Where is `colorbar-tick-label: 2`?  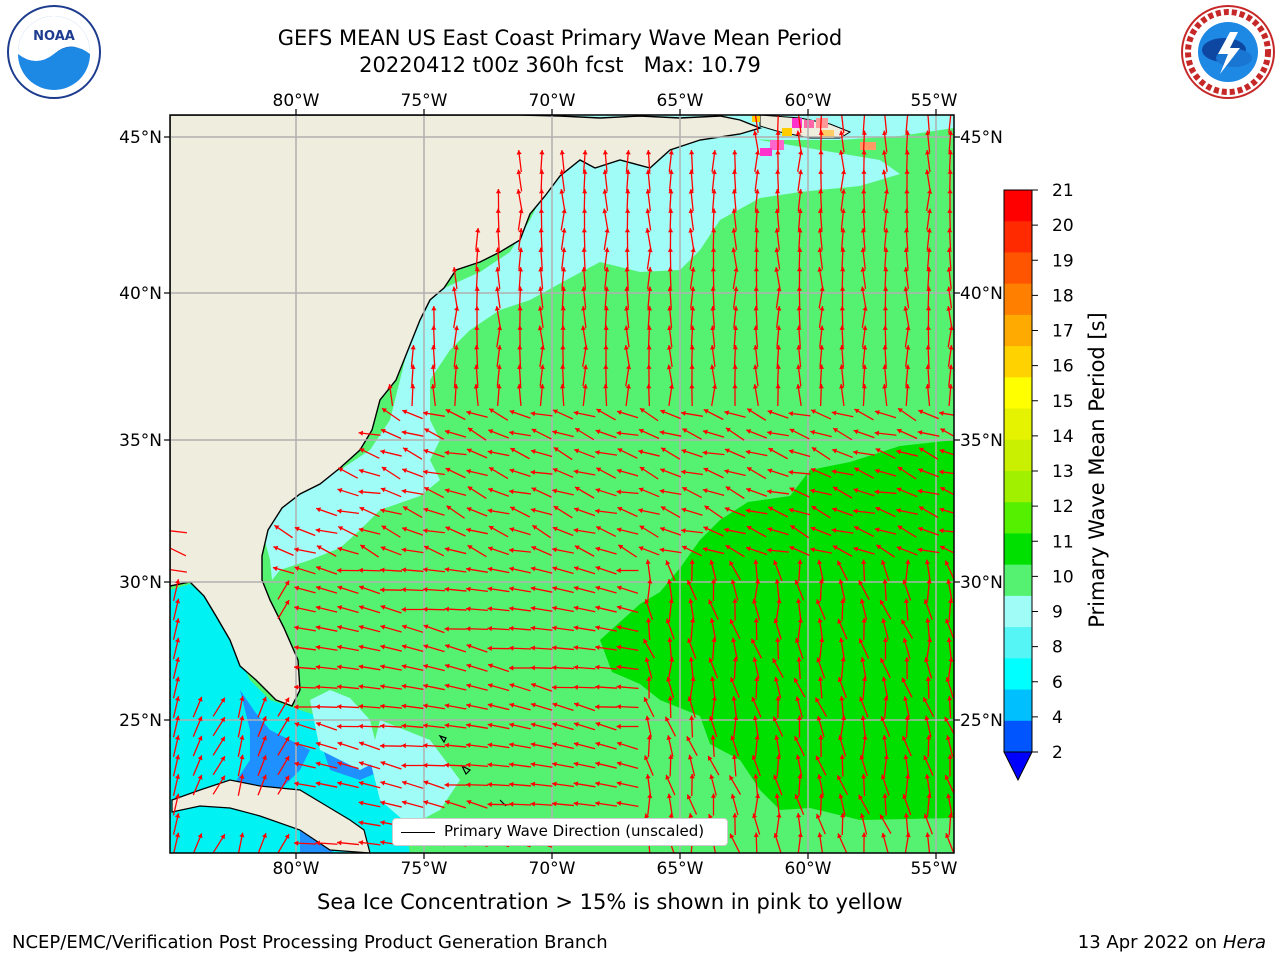
colorbar-tick-label: 2 is located at coordinates (1057, 753).